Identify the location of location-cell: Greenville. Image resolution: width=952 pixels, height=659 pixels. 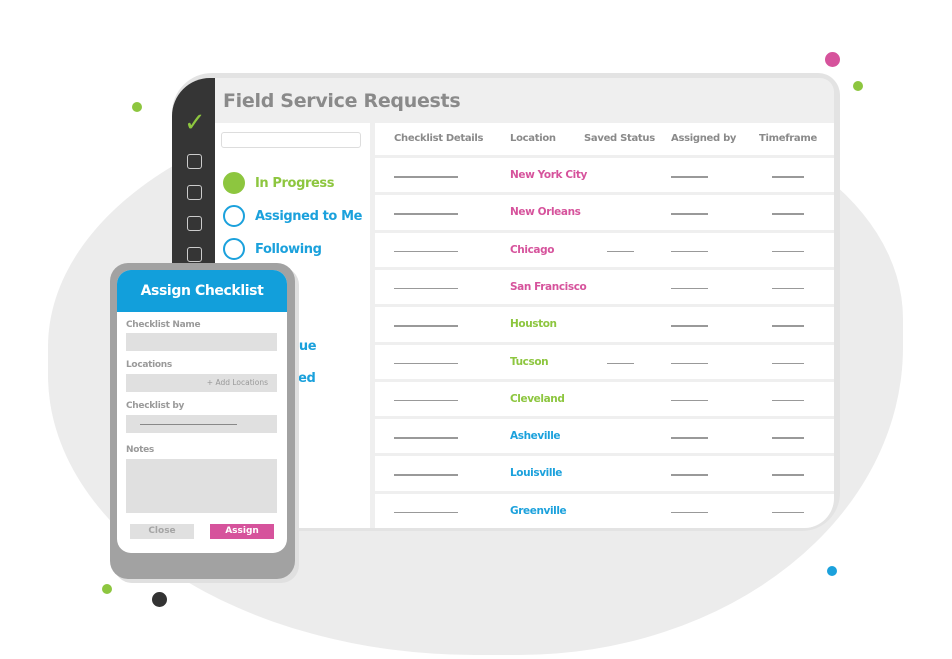
(538, 510).